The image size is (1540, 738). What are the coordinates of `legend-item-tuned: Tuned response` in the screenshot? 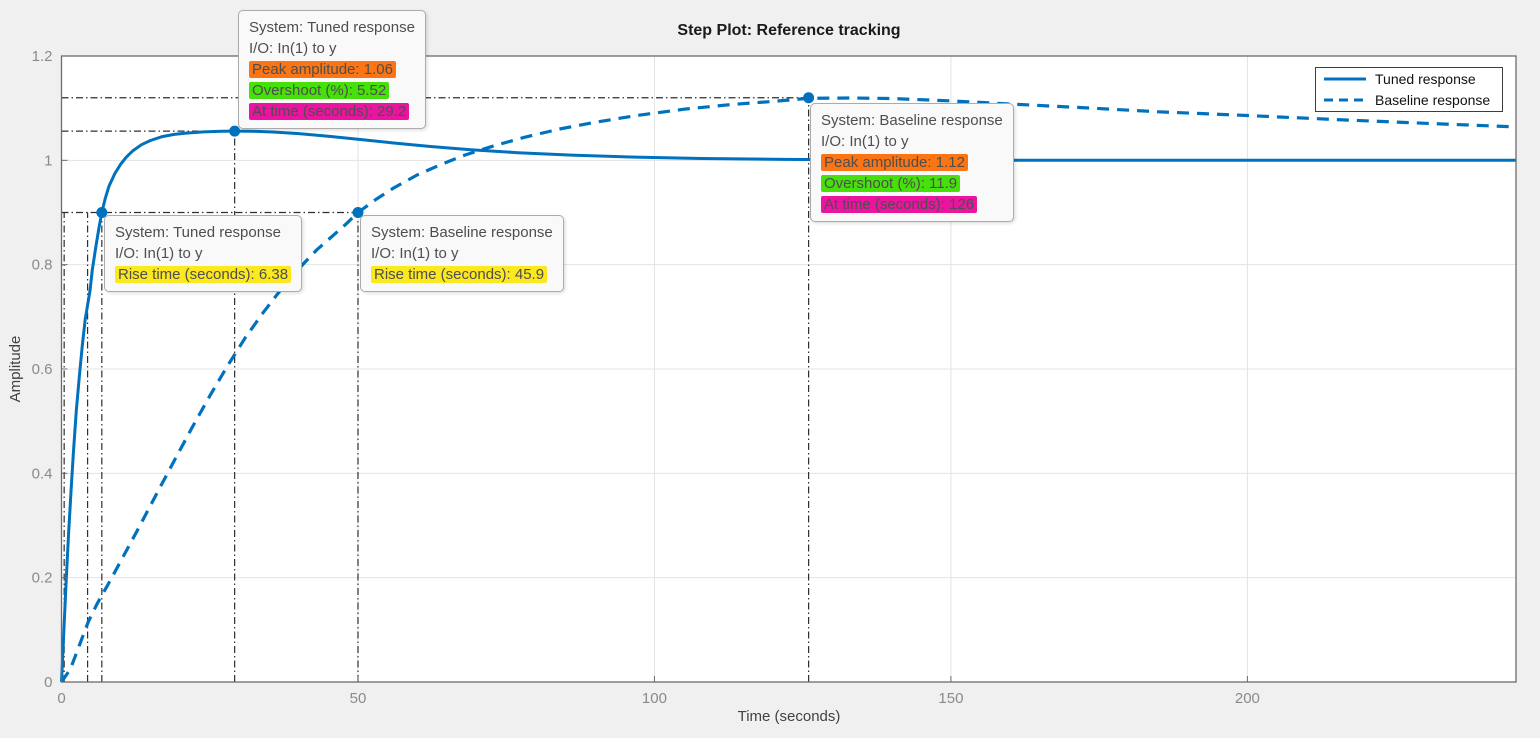 It's located at (1409, 79).